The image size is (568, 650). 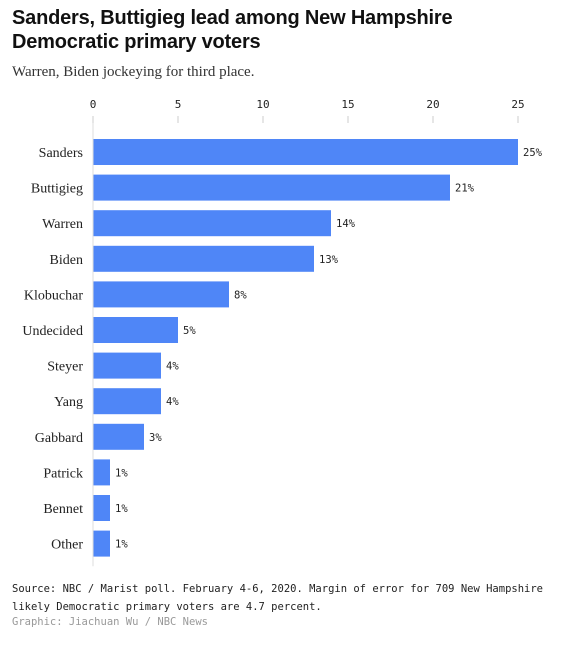 What do you see at coordinates (68, 402) in the screenshot?
I see `category-label: Yang` at bounding box center [68, 402].